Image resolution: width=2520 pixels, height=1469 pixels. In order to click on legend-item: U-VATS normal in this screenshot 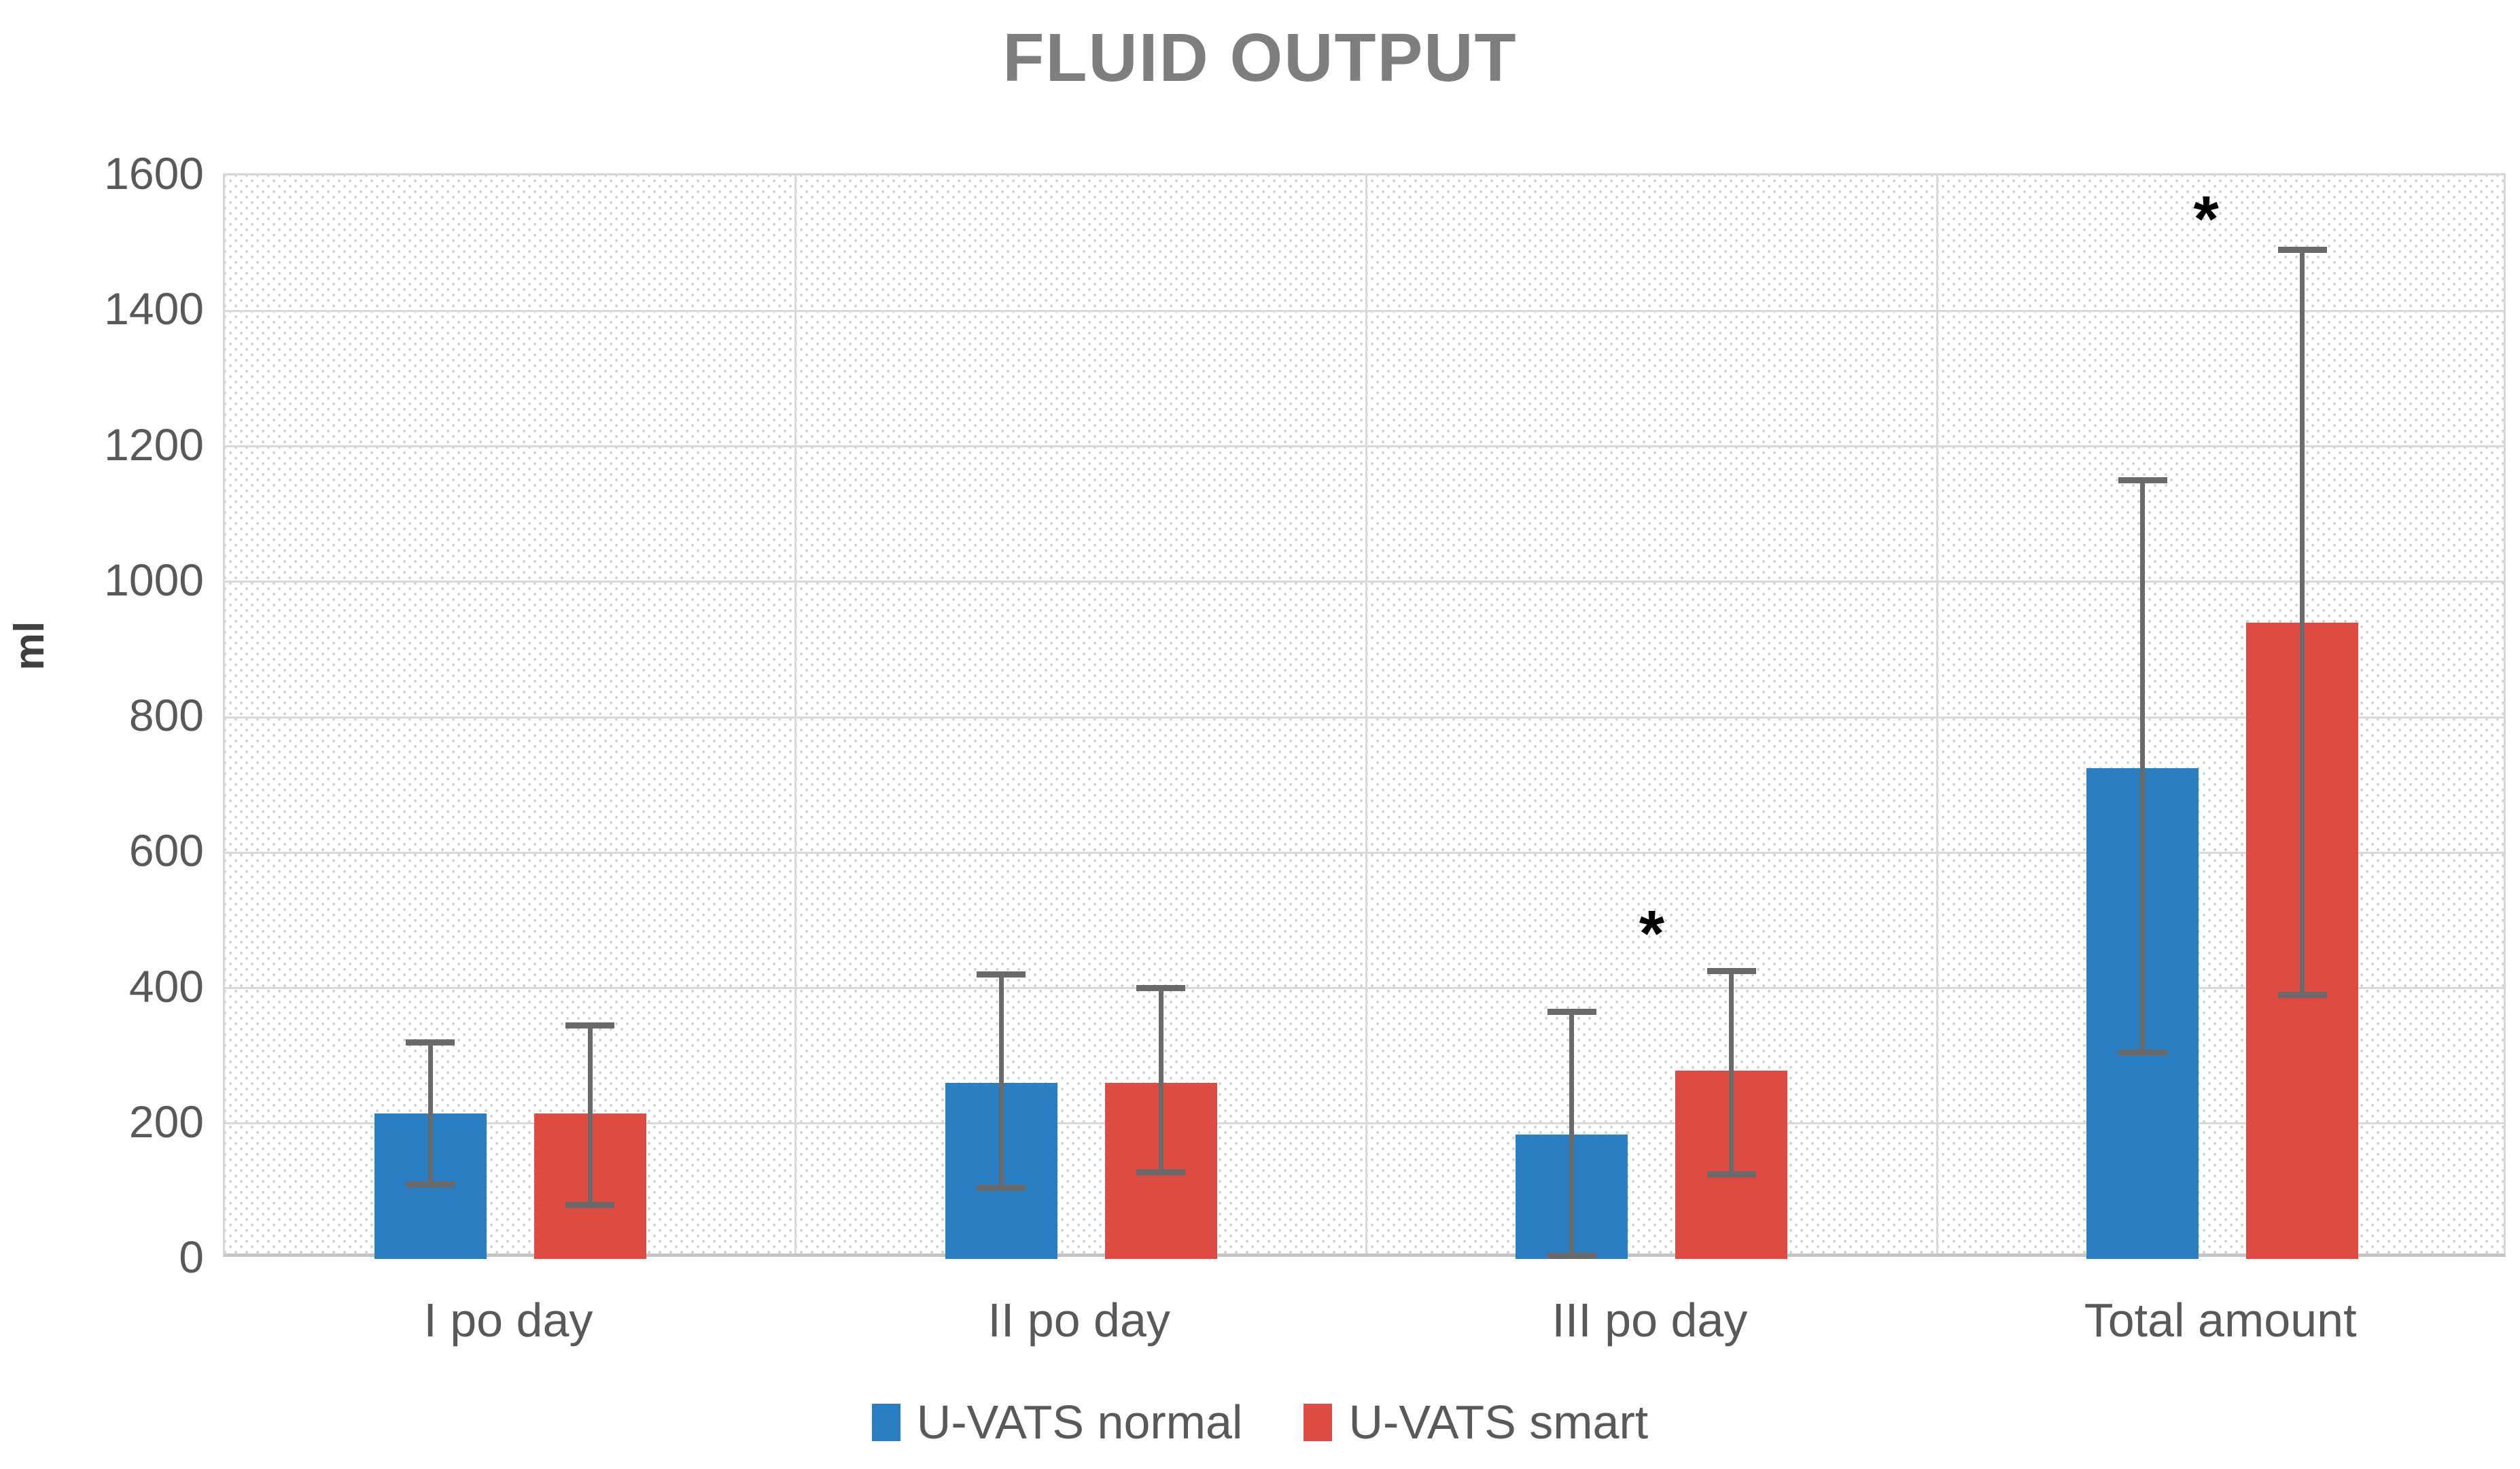, I will do `click(1057, 1422)`.